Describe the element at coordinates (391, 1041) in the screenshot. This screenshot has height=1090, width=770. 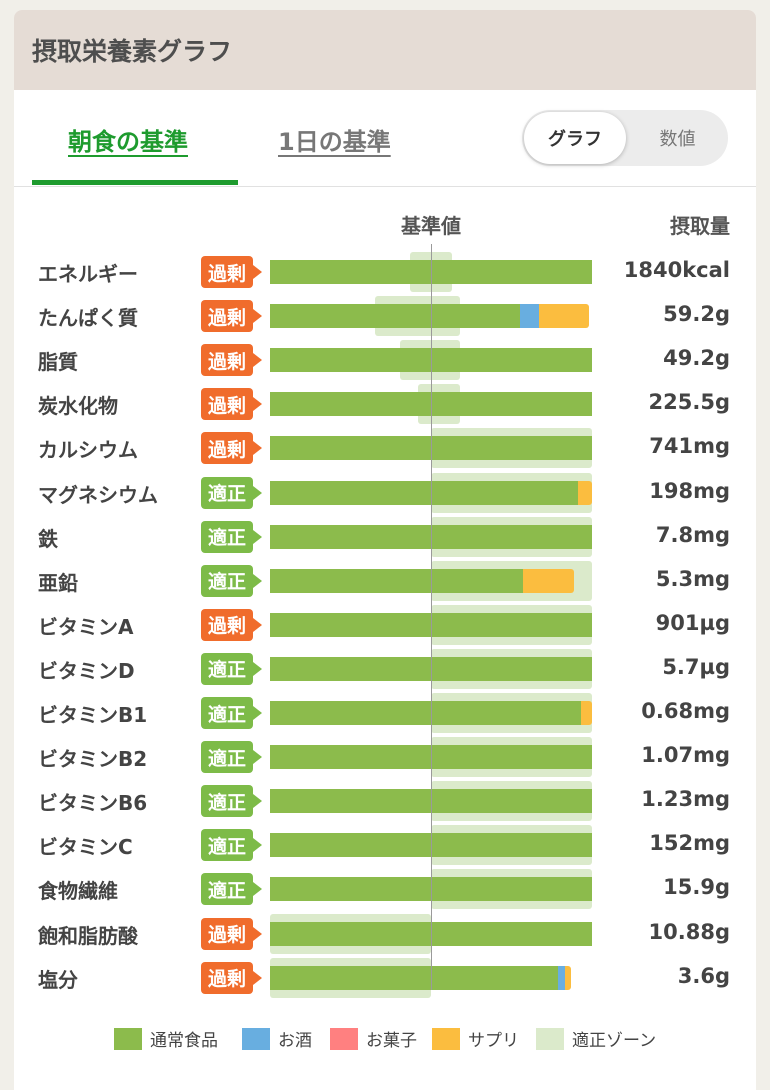
I see `legend-label: お菓子` at that location.